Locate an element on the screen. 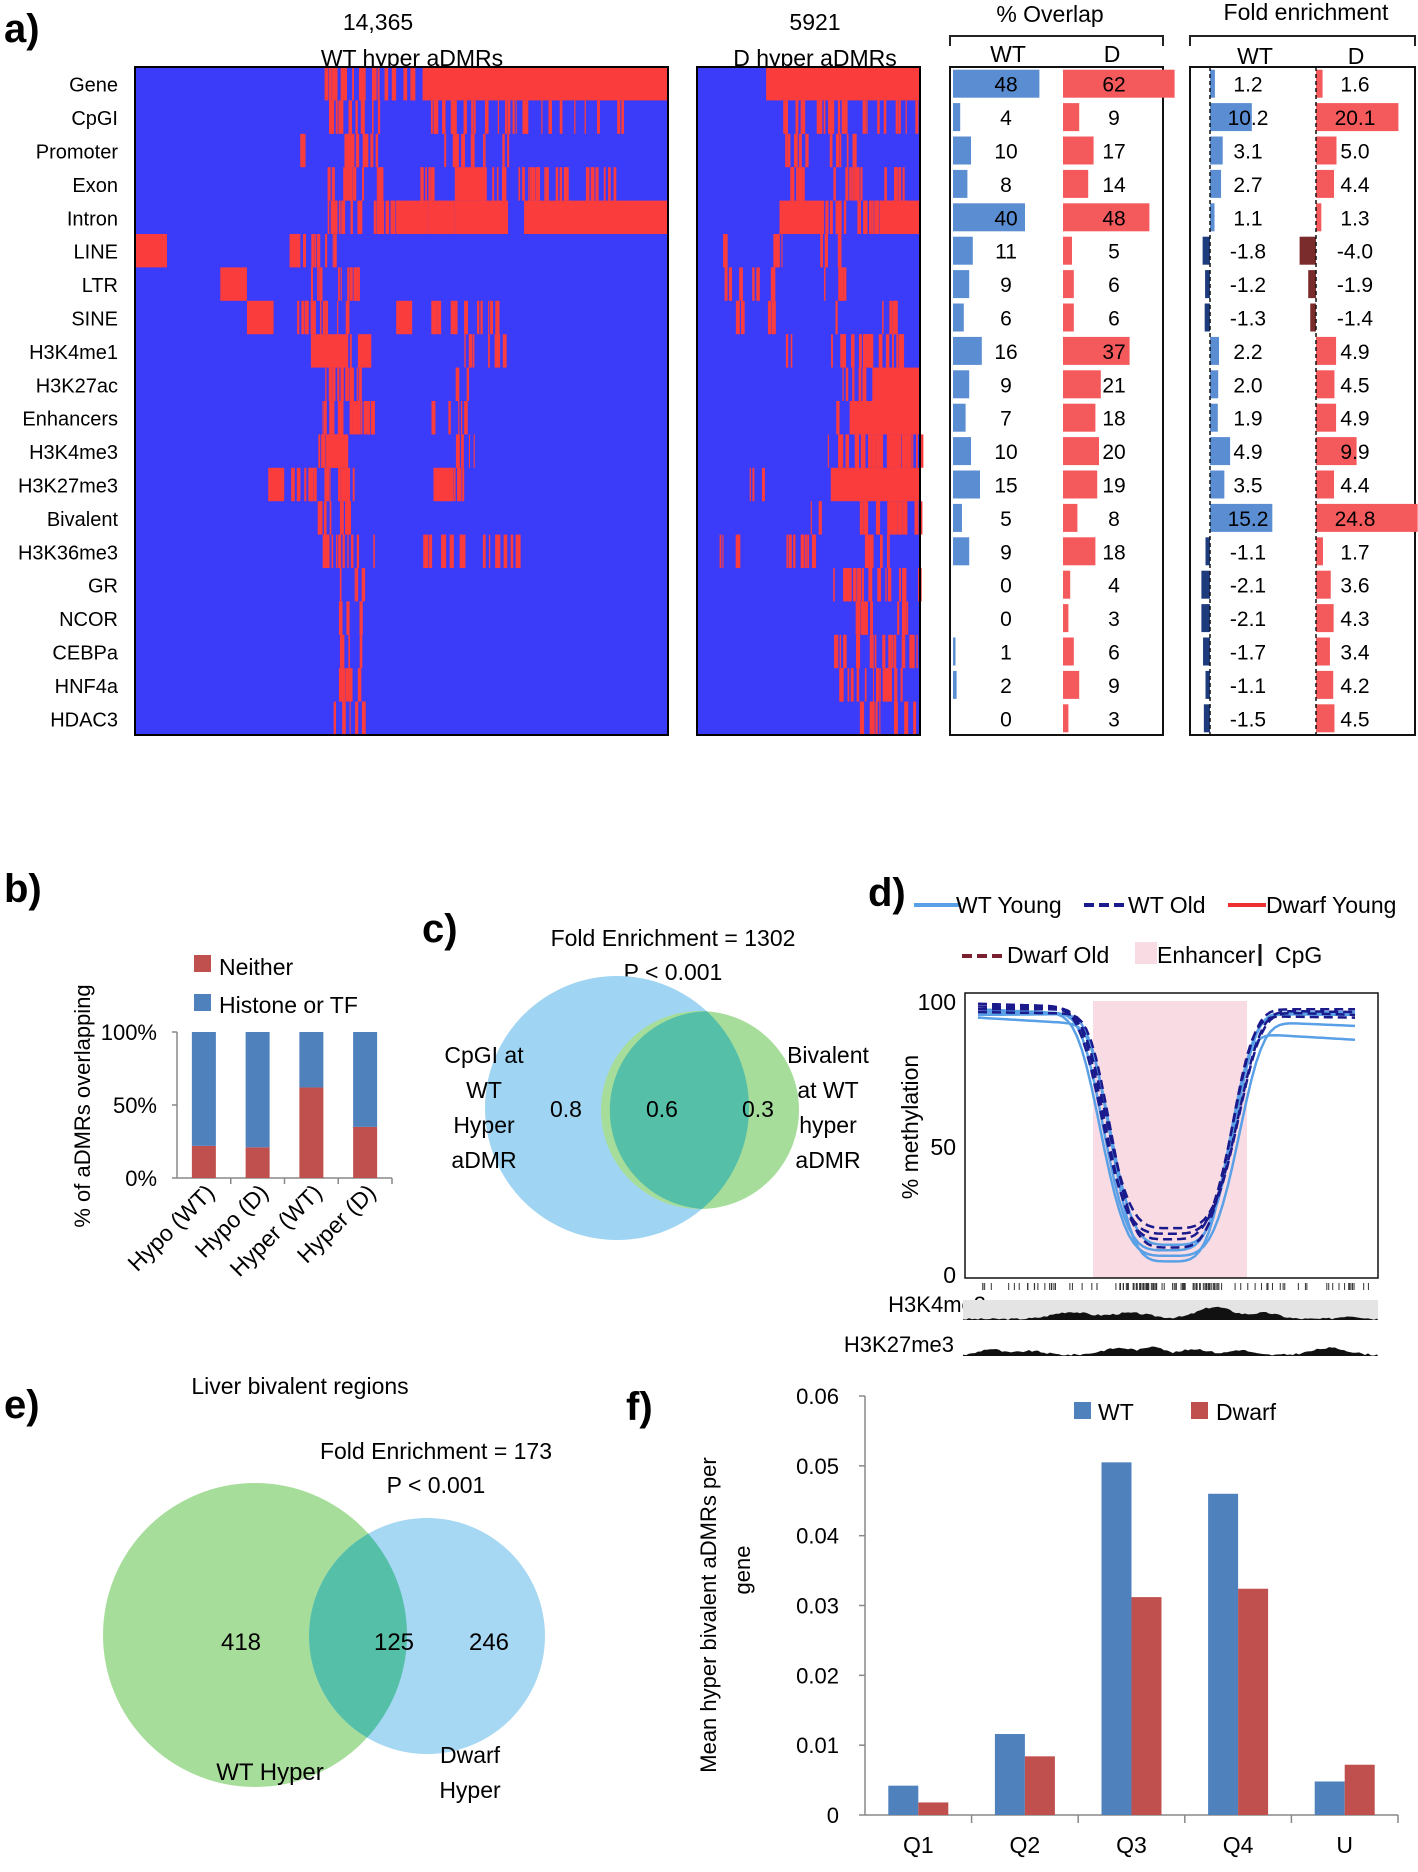 Image resolution: width=1418 pixels, height=1872 pixels. panel-e-pvalue: P < 0.001 is located at coordinates (436, 1485).